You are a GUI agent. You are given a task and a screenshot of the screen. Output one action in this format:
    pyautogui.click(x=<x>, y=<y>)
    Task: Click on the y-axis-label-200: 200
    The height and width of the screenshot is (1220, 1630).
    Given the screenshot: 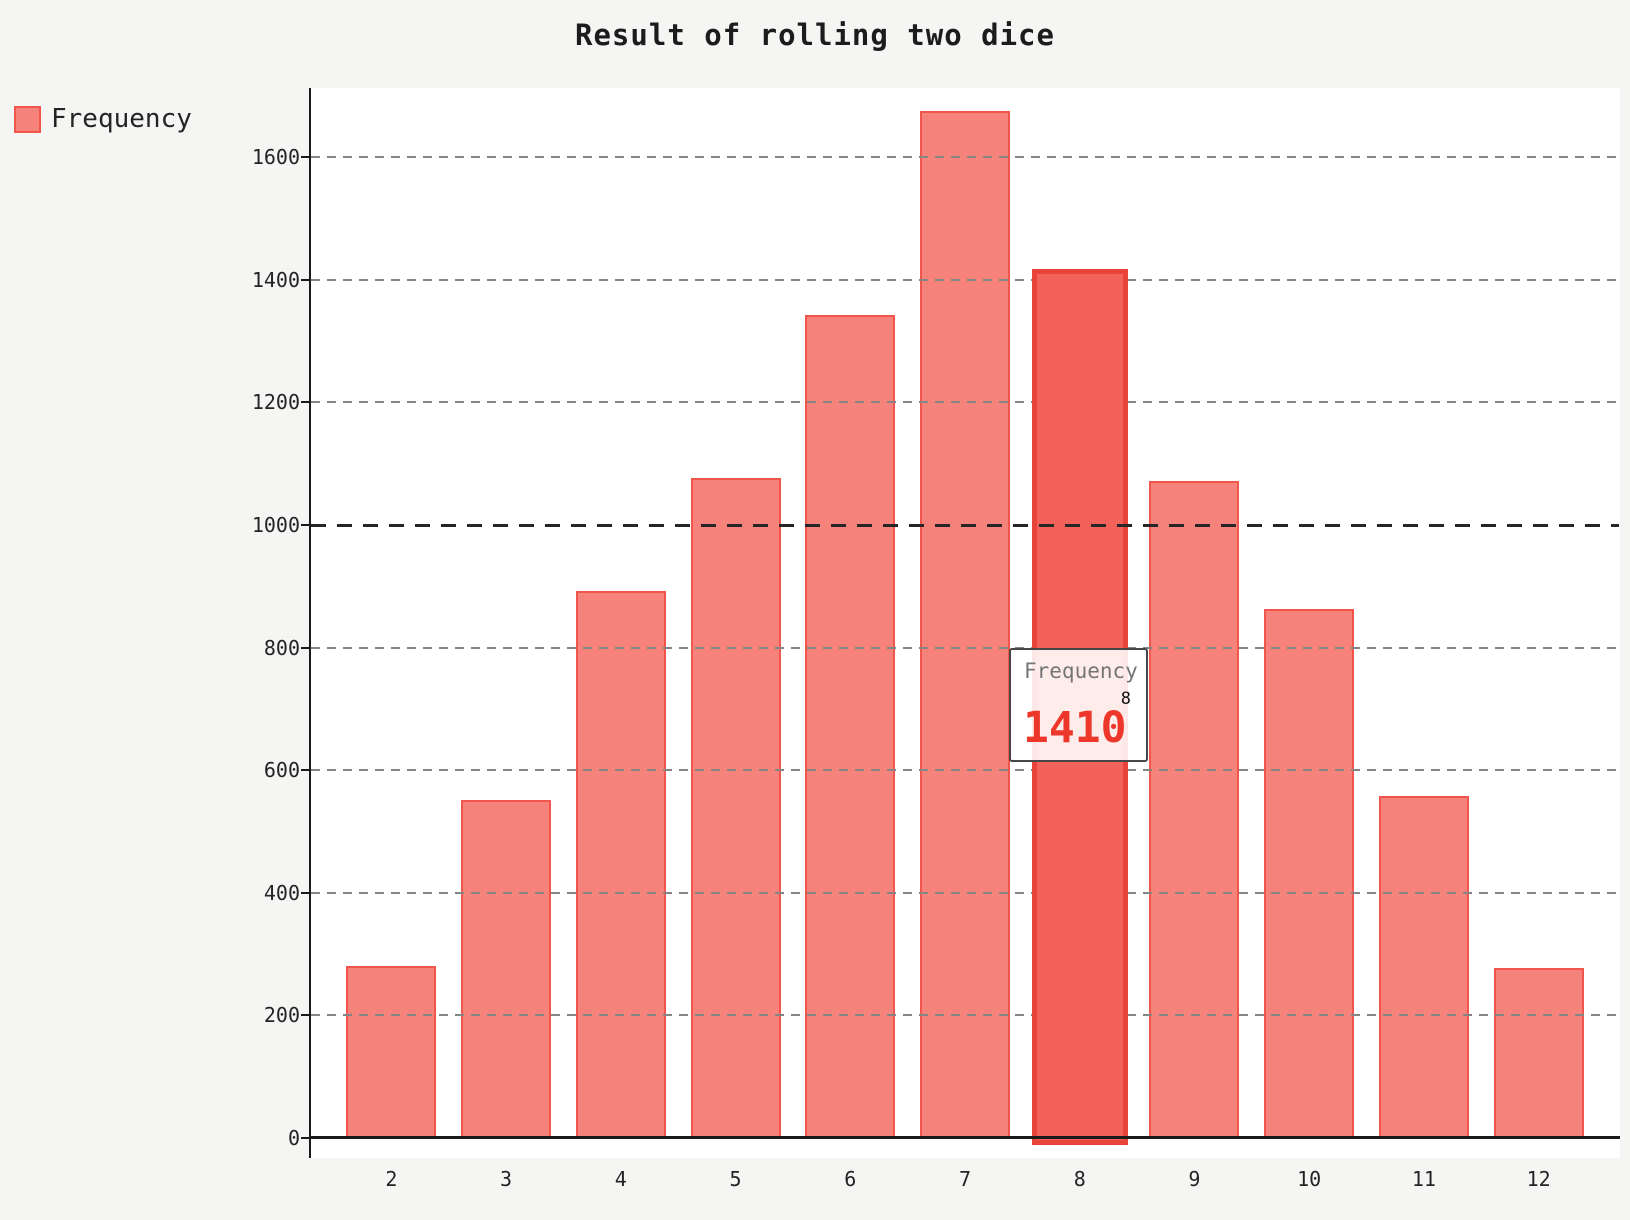 What is the action you would take?
    pyautogui.click(x=281, y=1015)
    